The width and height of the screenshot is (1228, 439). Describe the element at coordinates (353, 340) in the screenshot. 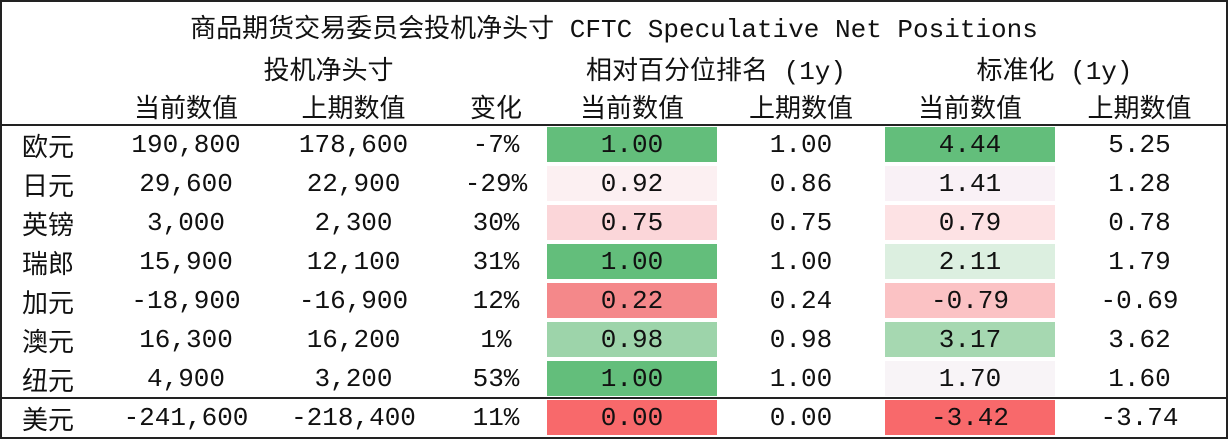

I see `table-cell: 16,200` at that location.